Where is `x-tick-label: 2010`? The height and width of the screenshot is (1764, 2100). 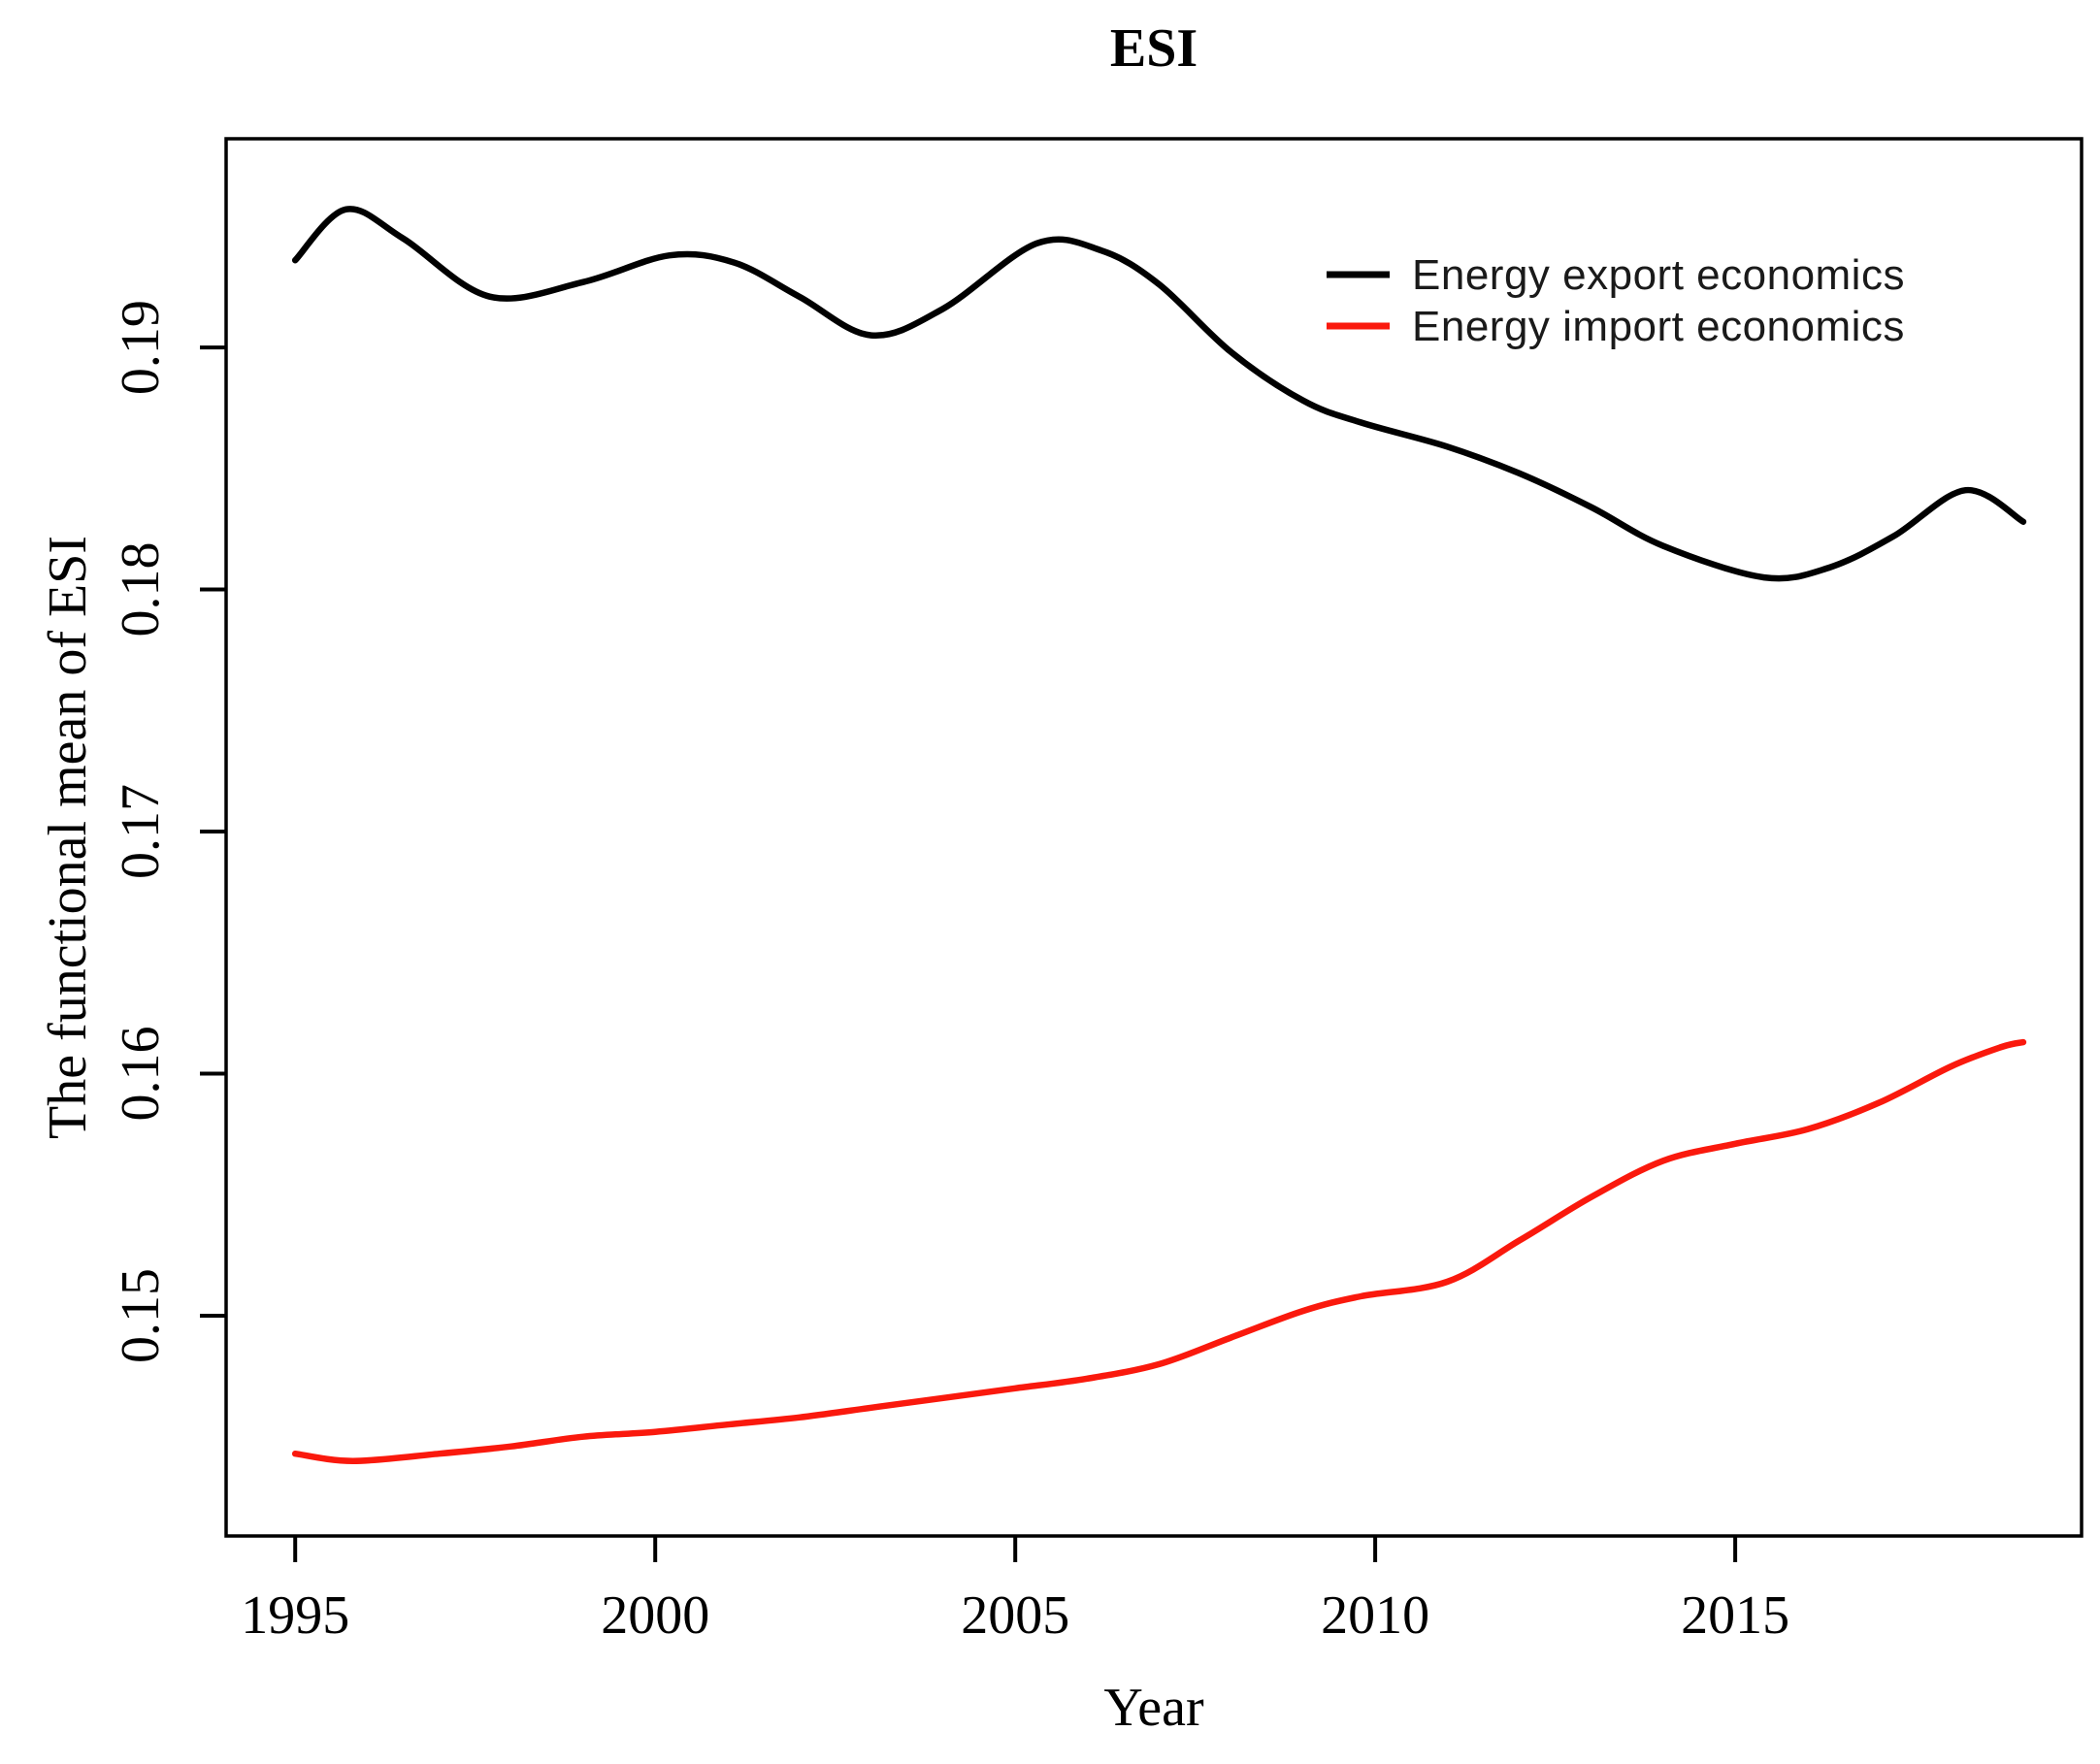 x-tick-label: 2010 is located at coordinates (1375, 1615).